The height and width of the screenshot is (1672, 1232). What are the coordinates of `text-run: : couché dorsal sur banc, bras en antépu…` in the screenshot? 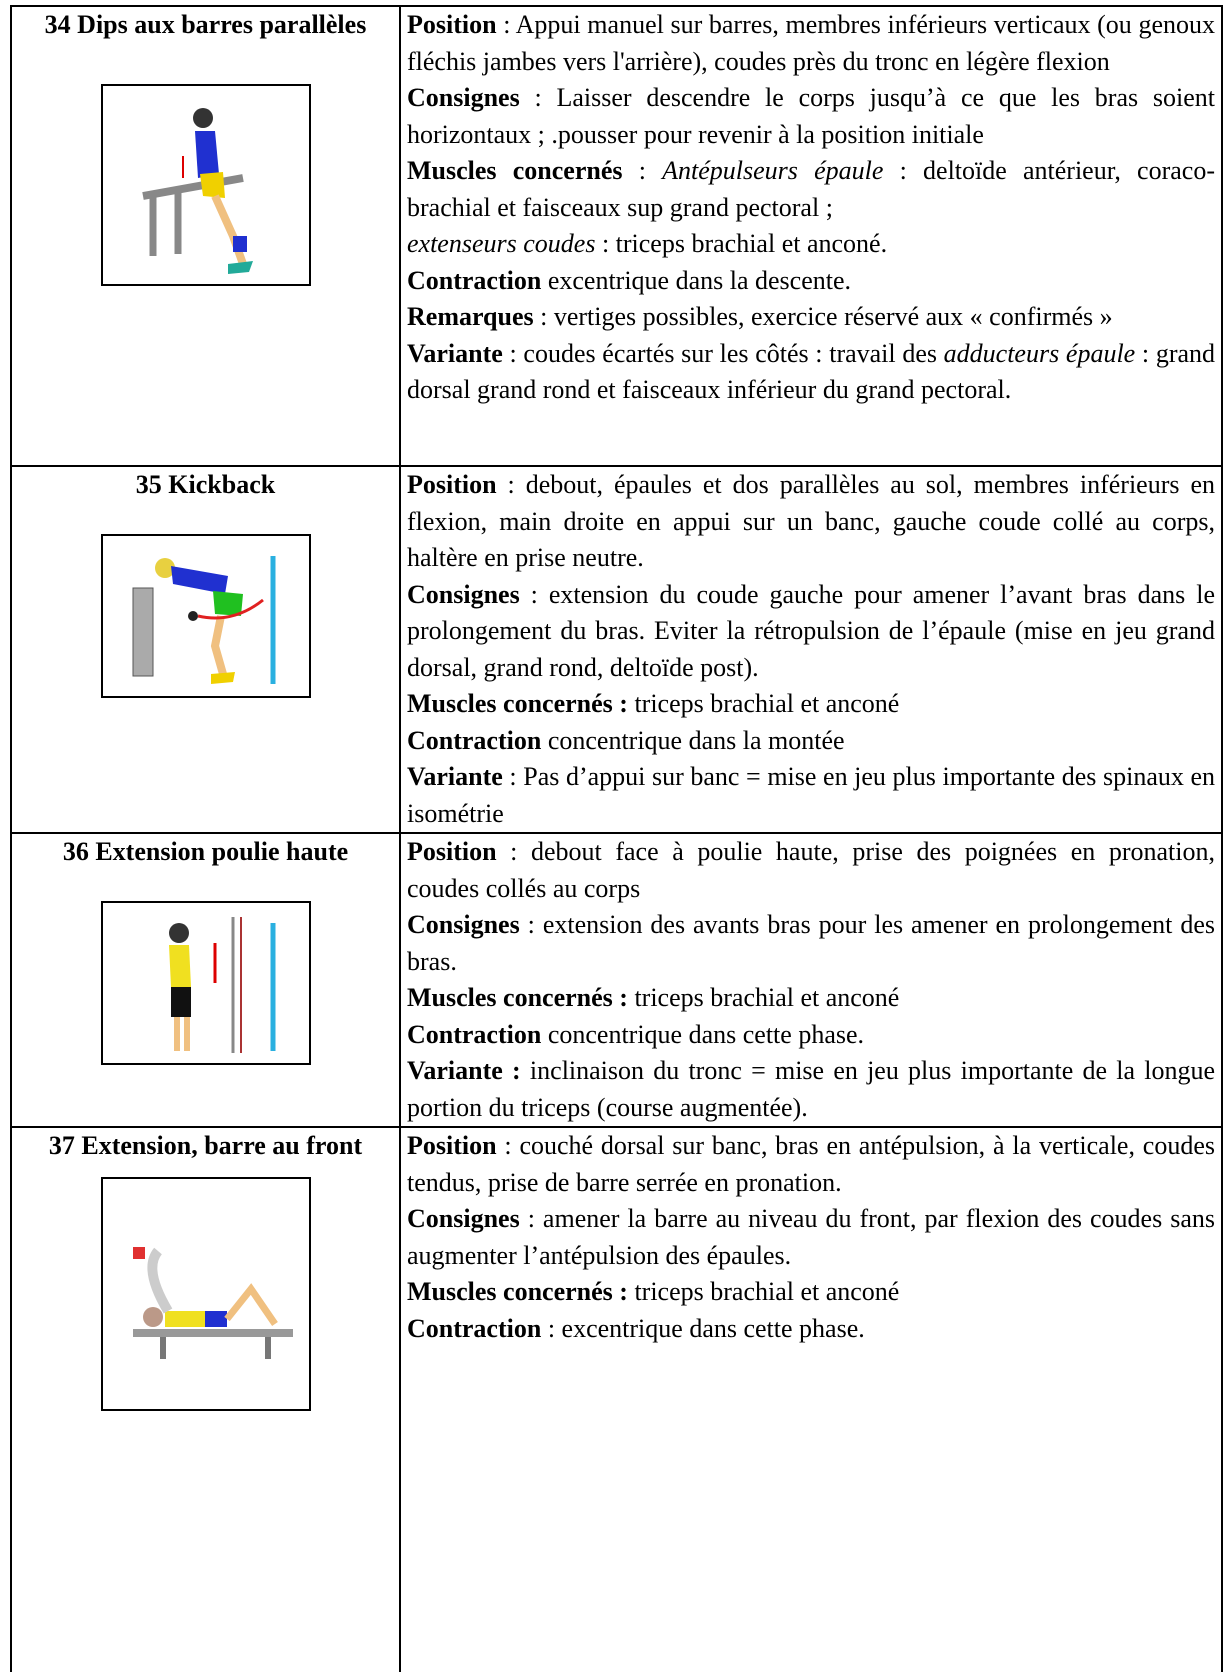 It's located at (811, 1164).